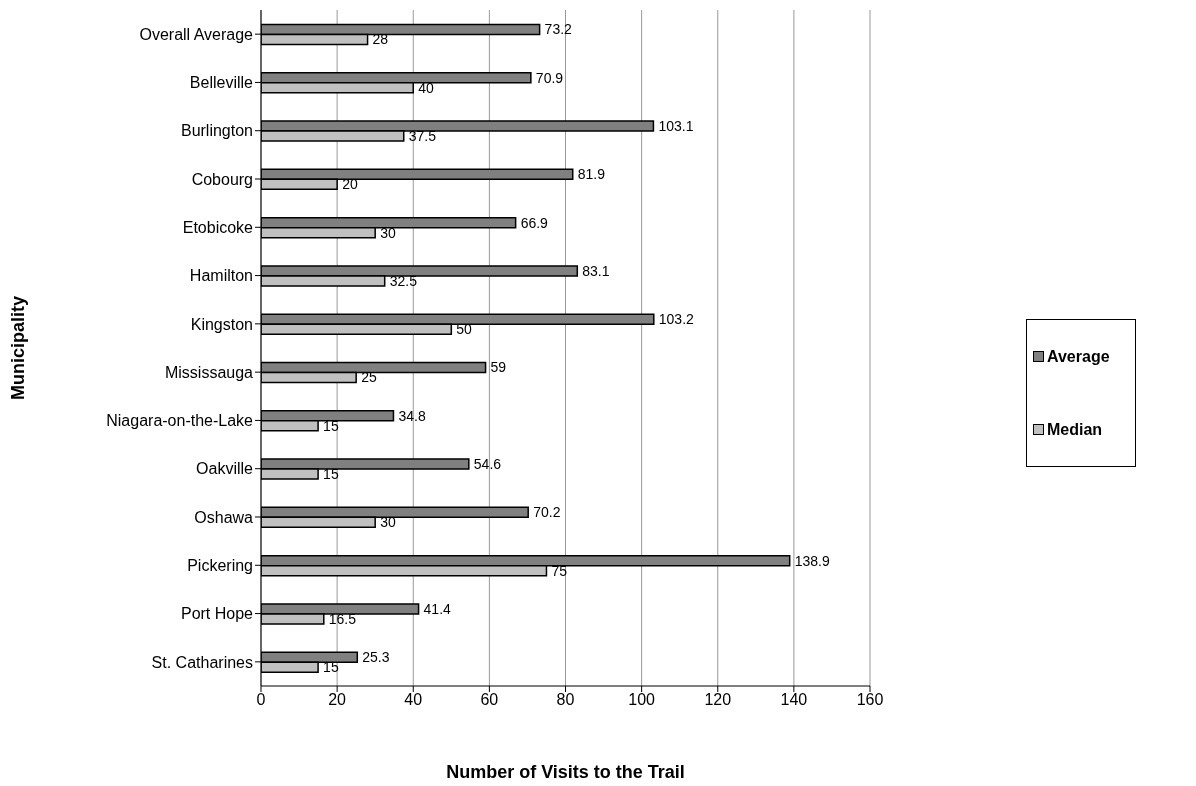 Image resolution: width=1196 pixels, height=786 pixels. Describe the element at coordinates (676, 126) in the screenshot. I see `data-label: 103.1` at that location.